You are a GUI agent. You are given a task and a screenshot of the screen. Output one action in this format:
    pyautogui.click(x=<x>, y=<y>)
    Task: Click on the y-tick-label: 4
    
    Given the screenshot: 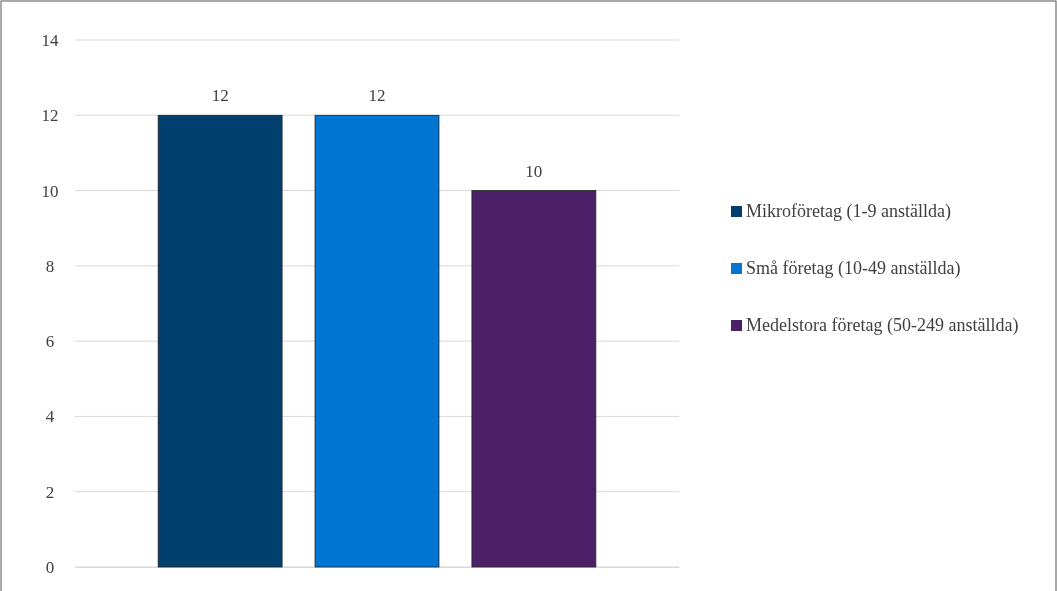 What is the action you would take?
    pyautogui.click(x=50, y=417)
    